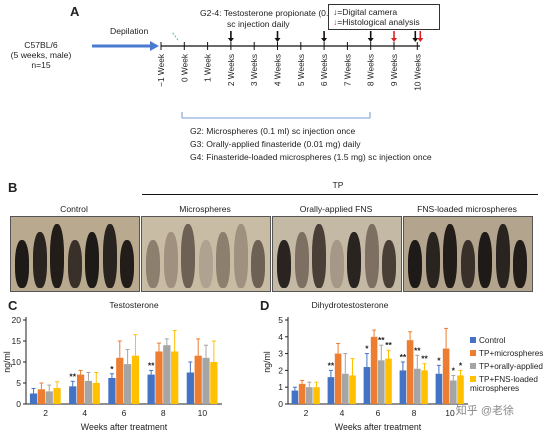 Image resolution: width=554 pixels, height=436 pixels. Describe the element at coordinates (450, 413) in the screenshot. I see `x-tick-label: 10` at that location.